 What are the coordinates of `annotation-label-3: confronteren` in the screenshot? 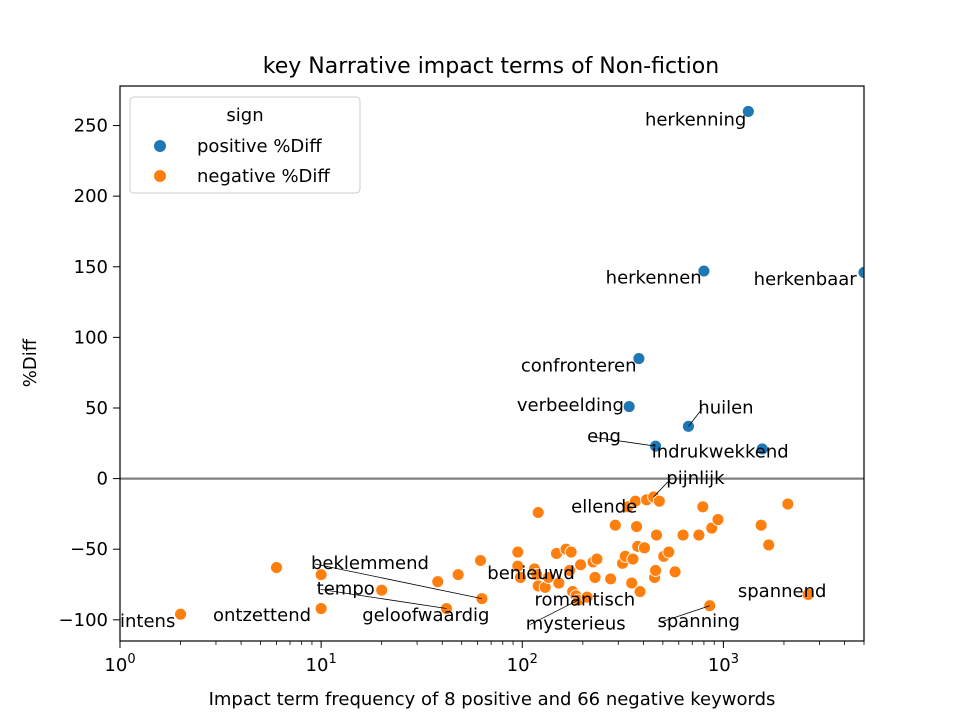 It's located at (579, 365).